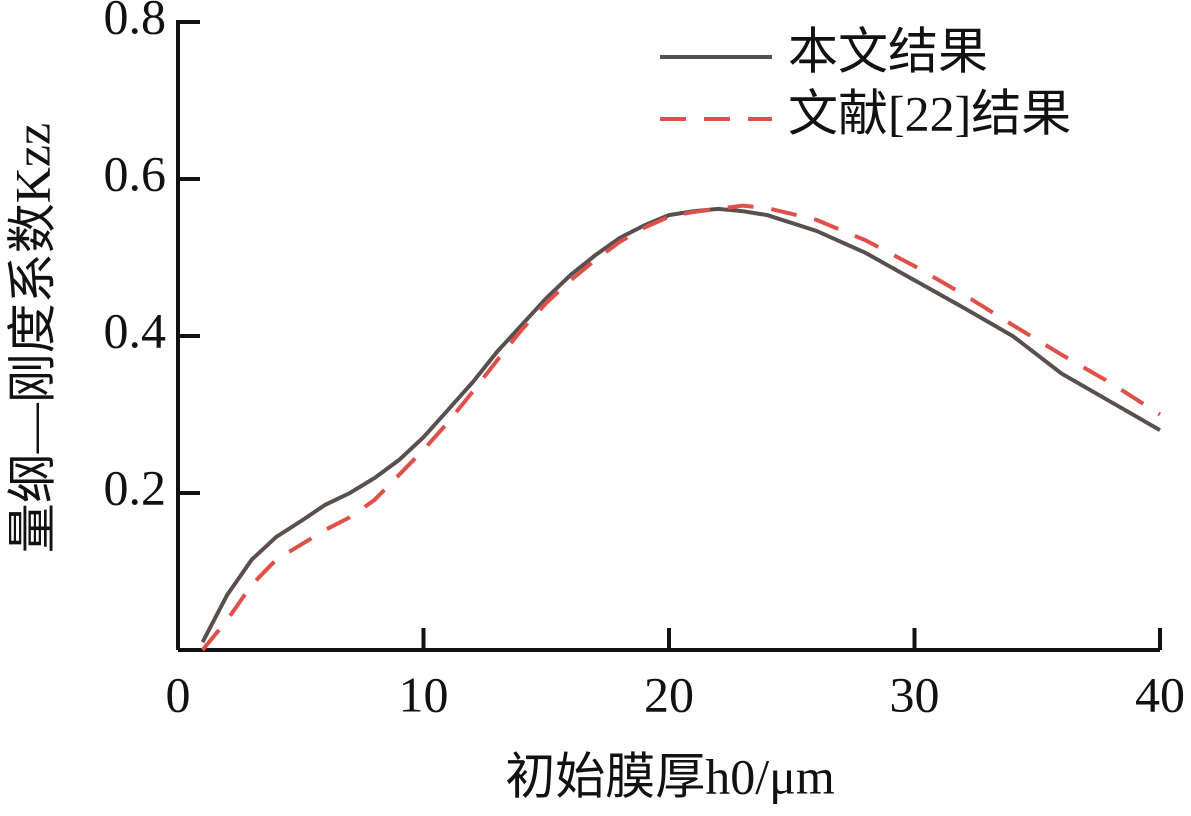 The width and height of the screenshot is (1191, 816). Describe the element at coordinates (888, 51) in the screenshot. I see `legend-label: 本文结果` at that location.